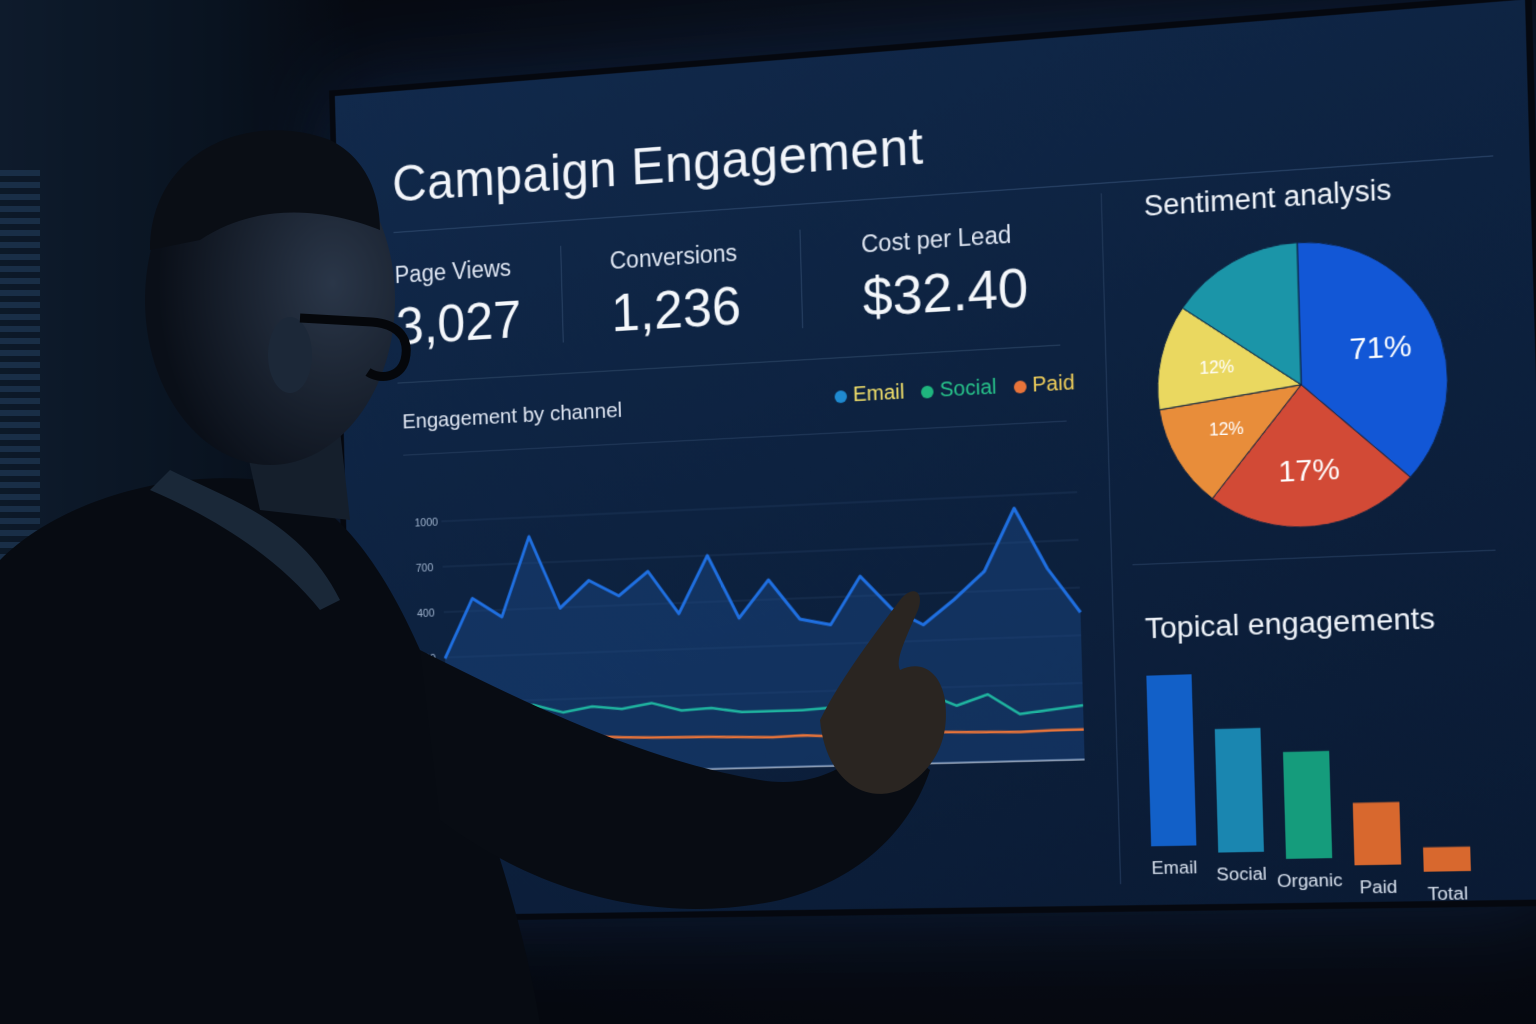 The image size is (1536, 1024). I want to click on legend-item-email: Email, so click(869, 395).